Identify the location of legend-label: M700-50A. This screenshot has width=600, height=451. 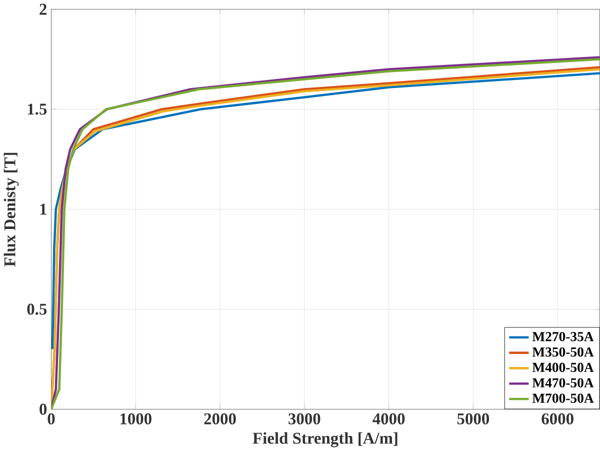
(563, 398).